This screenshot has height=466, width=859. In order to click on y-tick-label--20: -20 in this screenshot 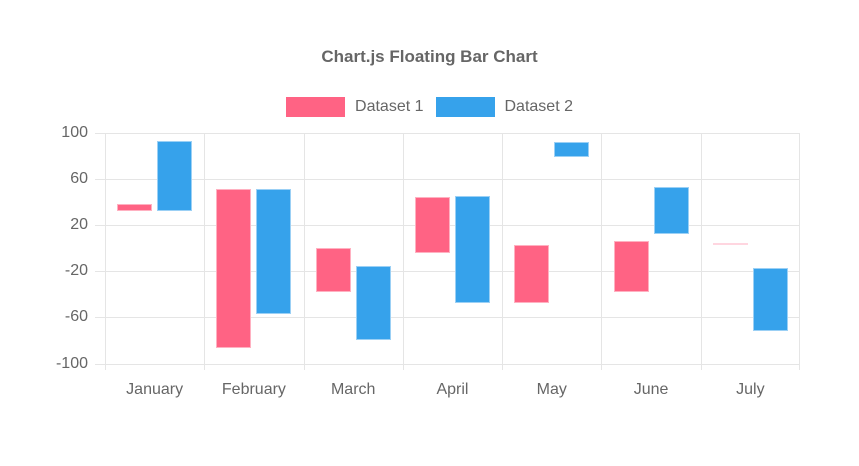, I will do `click(76, 271)`.